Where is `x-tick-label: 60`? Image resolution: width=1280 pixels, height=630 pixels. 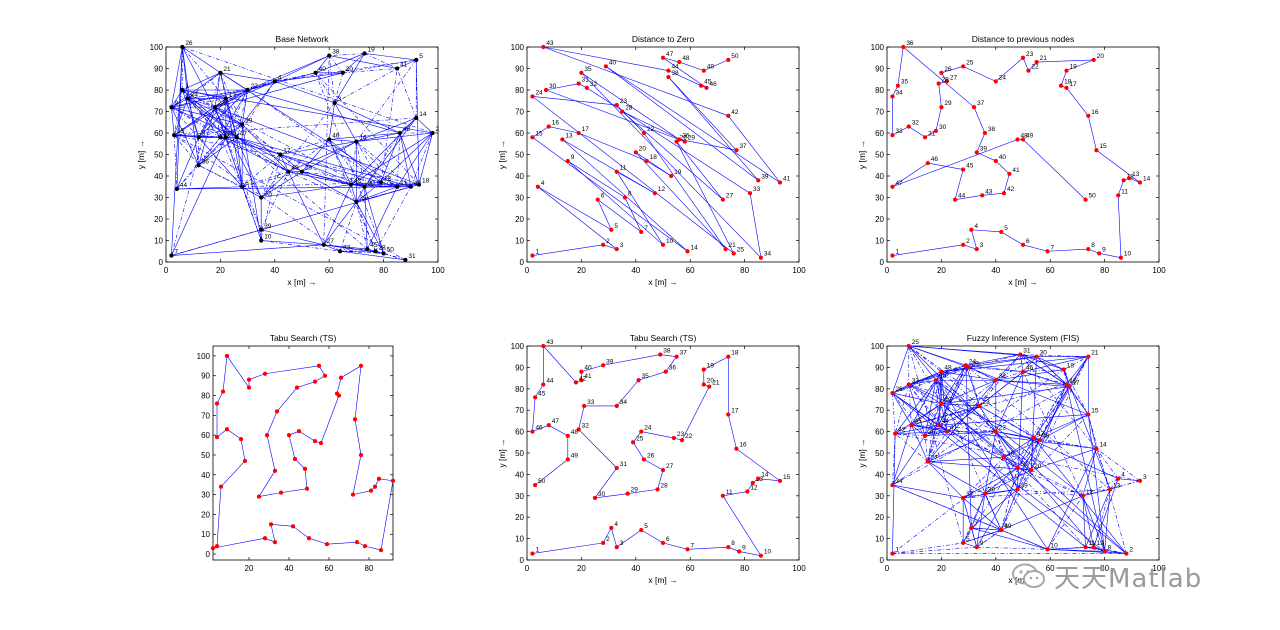 x-tick-label: 60 is located at coordinates (329, 568).